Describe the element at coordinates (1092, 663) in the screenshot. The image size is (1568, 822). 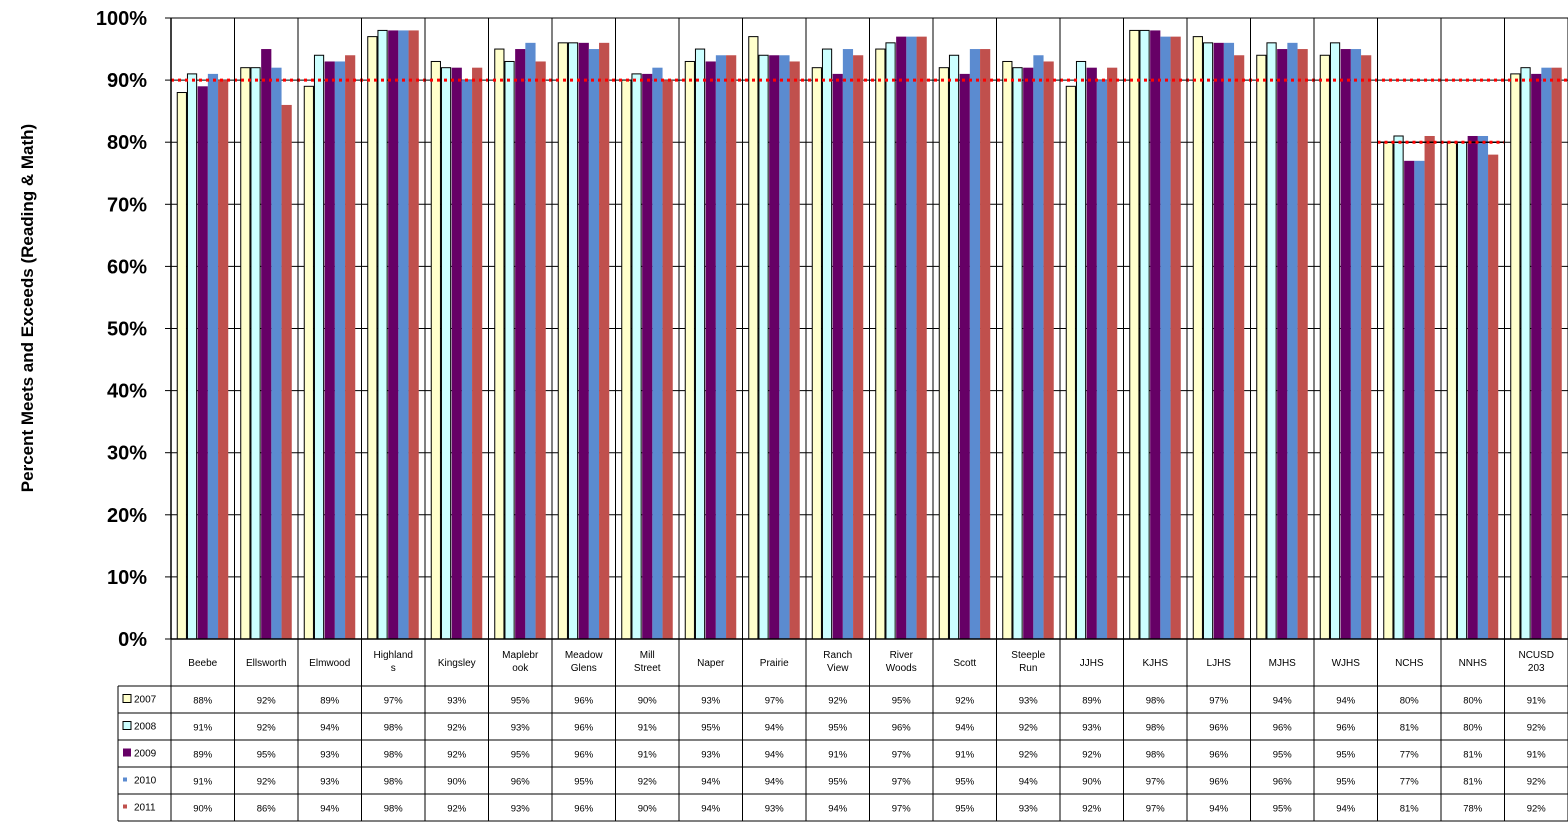
I see `category-label: JJHS` at that location.